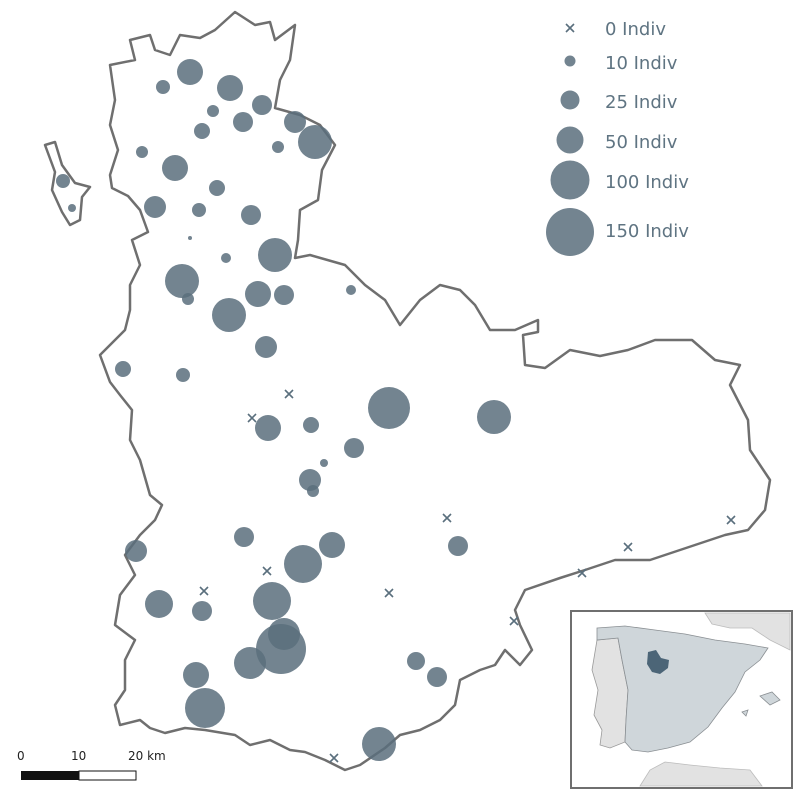 This screenshot has width=800, height=800. I want to click on inset-spain, so click(682, 689).